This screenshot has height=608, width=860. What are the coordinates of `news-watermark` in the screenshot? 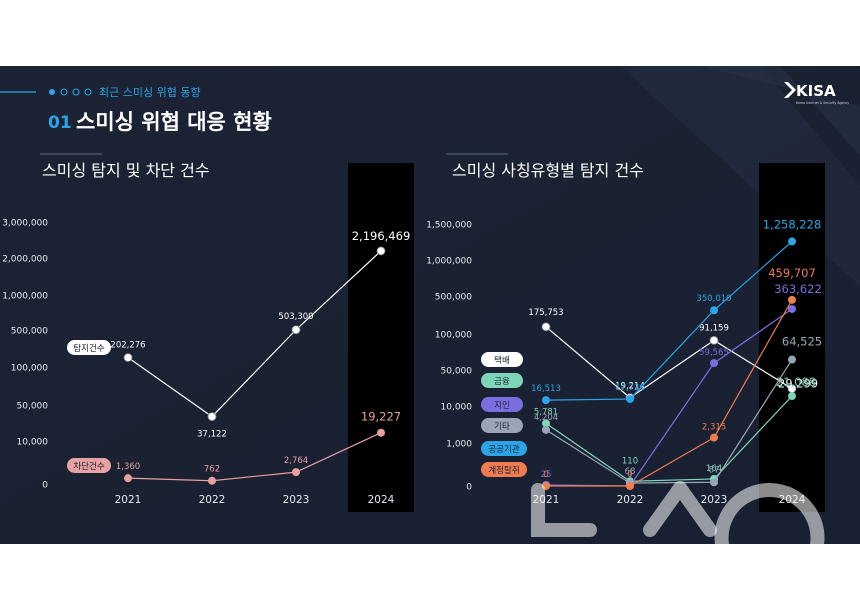 It's located at (674, 538).